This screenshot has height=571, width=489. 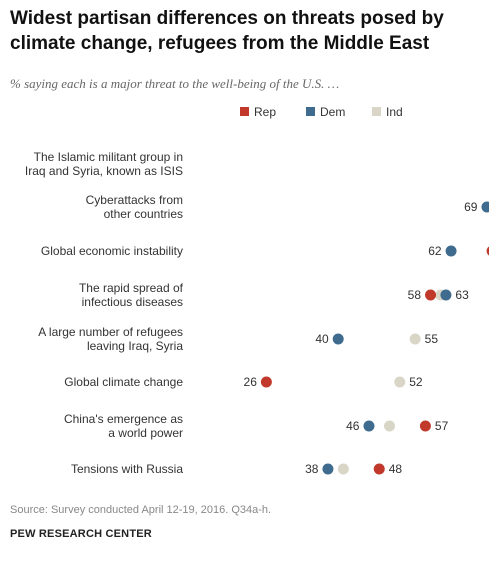 What do you see at coordinates (108, 157) in the screenshot?
I see `category-label: The Islamic militant group in` at bounding box center [108, 157].